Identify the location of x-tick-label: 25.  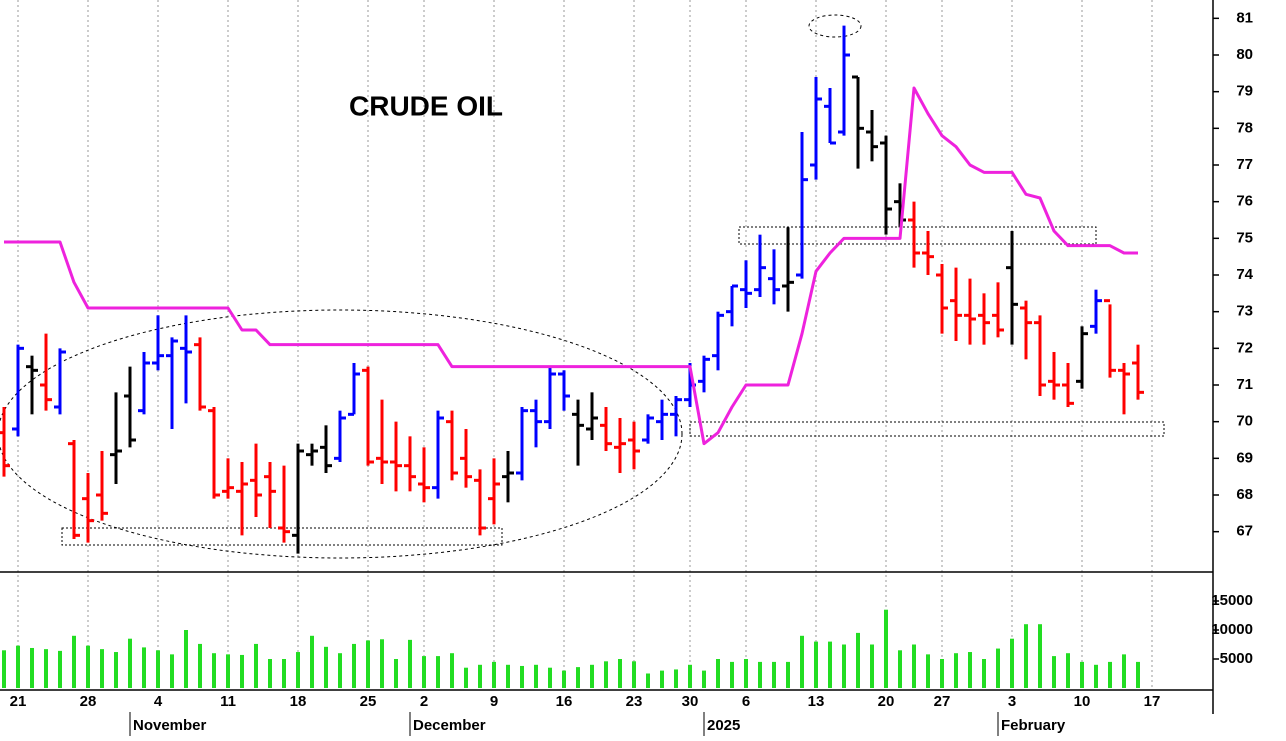
(368, 701).